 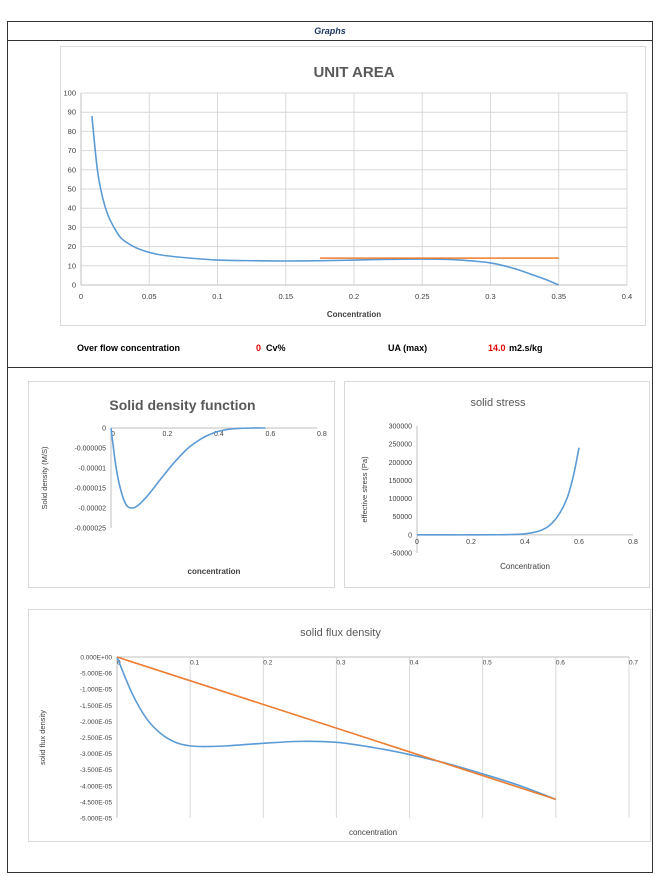 What do you see at coordinates (96, 722) in the screenshot?
I see `y-tick-label: -2.000E-05` at bounding box center [96, 722].